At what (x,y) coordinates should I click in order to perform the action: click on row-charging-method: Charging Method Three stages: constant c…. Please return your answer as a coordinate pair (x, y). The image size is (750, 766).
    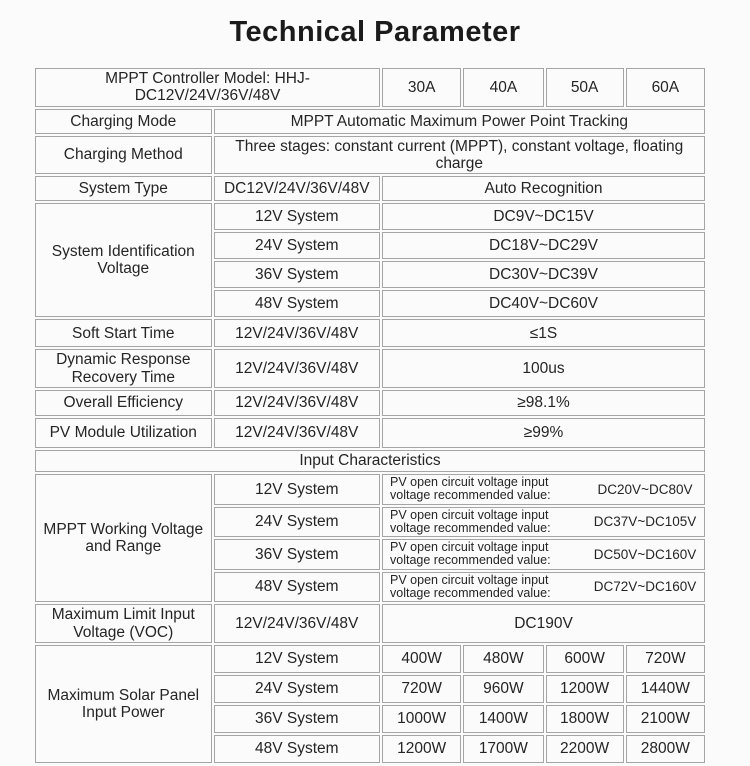
    Looking at the image, I should click on (370, 155).